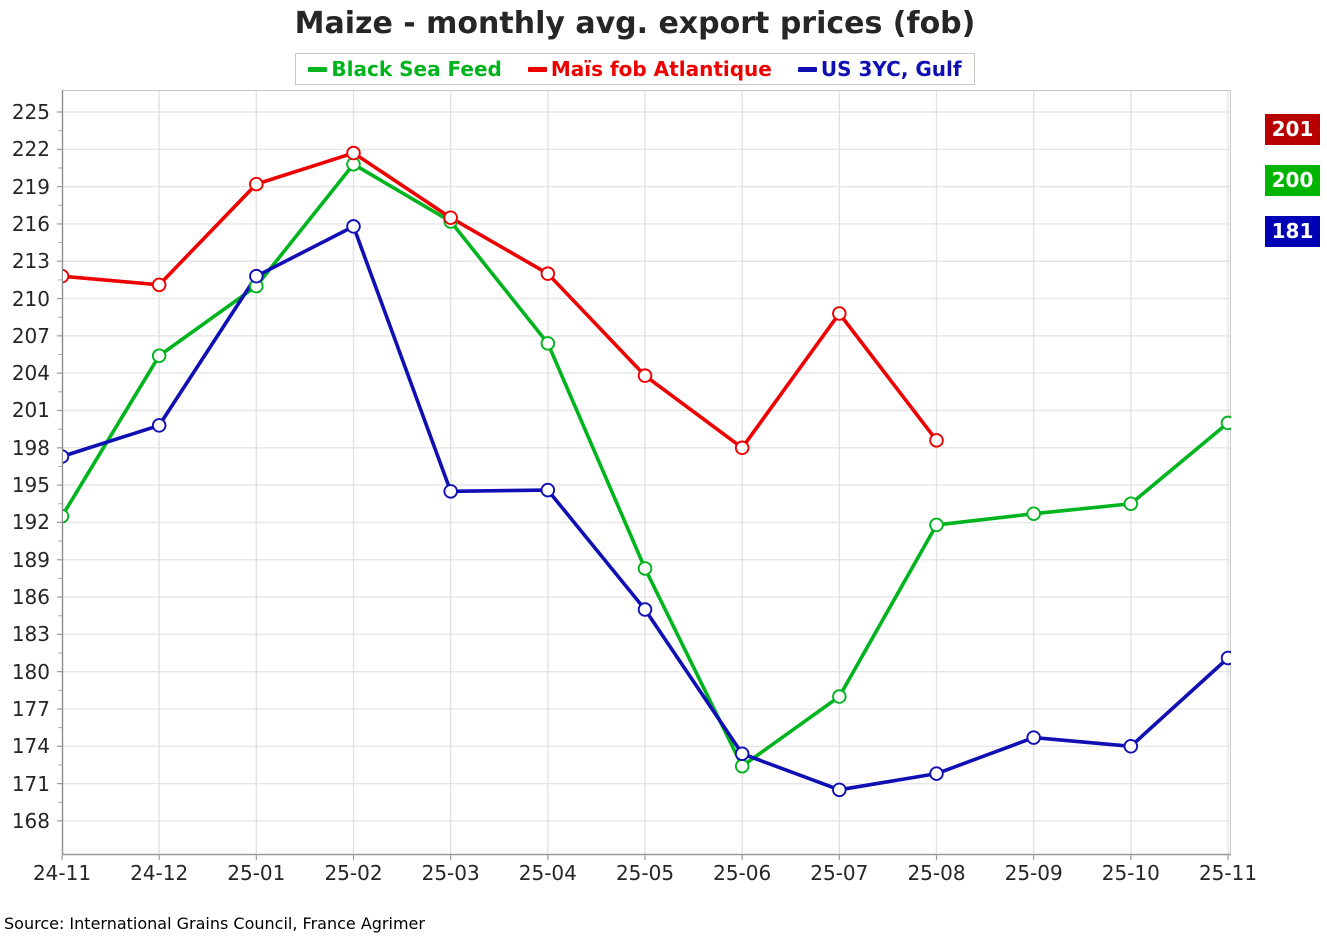 The width and height of the screenshot is (1327, 941). Describe the element at coordinates (1292, 231) in the screenshot. I see `series-latest-value-badge: 181` at that location.